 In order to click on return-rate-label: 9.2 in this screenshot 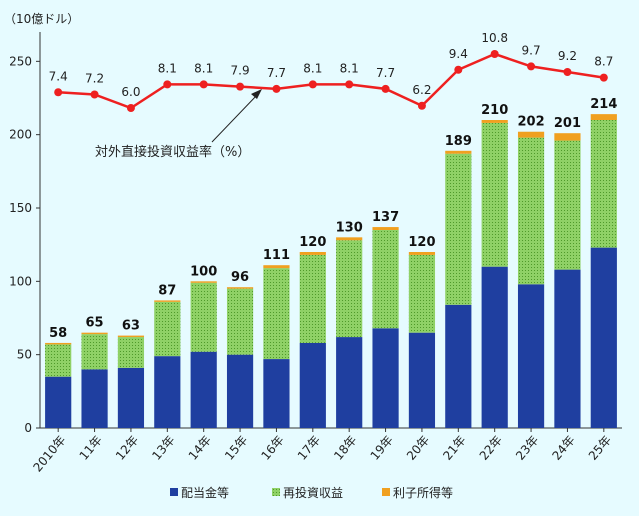, I will do `click(567, 56)`.